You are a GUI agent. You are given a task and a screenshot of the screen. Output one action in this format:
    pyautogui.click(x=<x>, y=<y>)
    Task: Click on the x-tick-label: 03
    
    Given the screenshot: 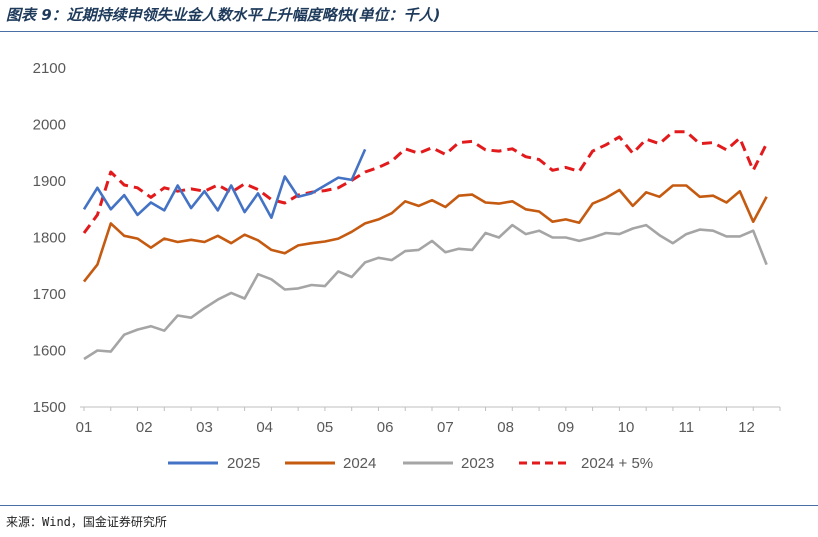 What is the action you would take?
    pyautogui.click(x=204, y=427)
    